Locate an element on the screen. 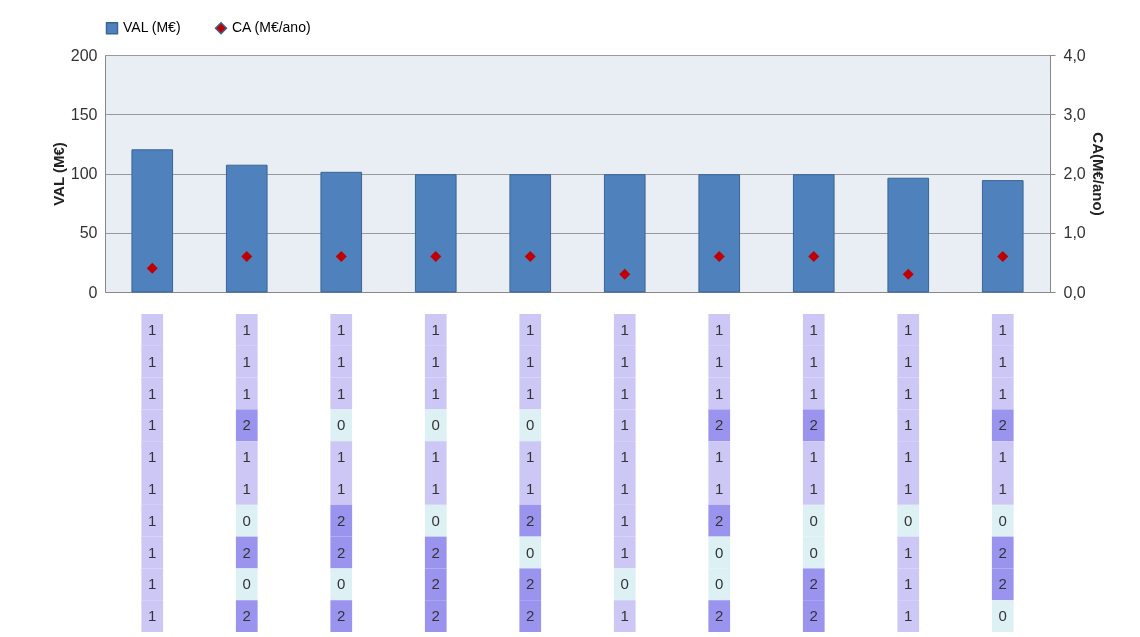  y2-tick-label: 1,0 is located at coordinates (1074, 233).